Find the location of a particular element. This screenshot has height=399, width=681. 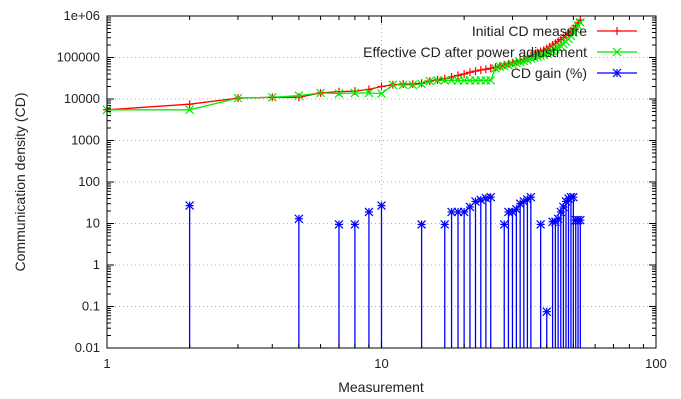

legend-label: CD gain (%) is located at coordinates (549, 73).